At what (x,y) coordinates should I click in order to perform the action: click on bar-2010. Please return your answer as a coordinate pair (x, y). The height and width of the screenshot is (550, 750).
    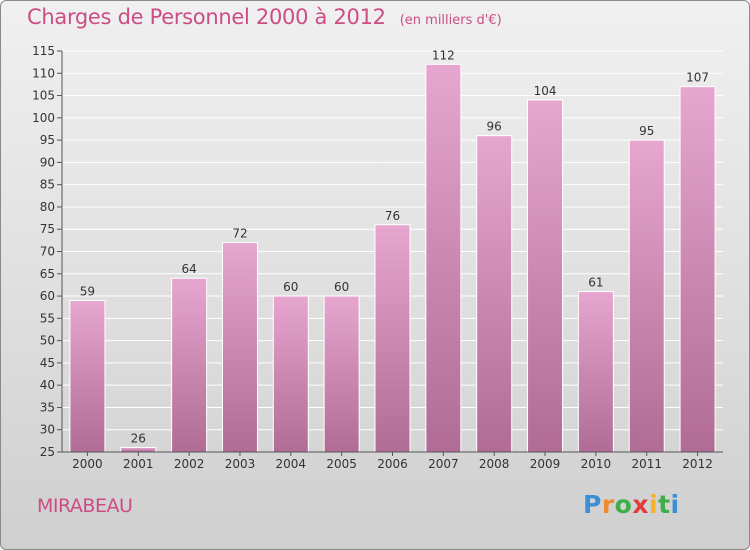
    Looking at the image, I should click on (595, 372).